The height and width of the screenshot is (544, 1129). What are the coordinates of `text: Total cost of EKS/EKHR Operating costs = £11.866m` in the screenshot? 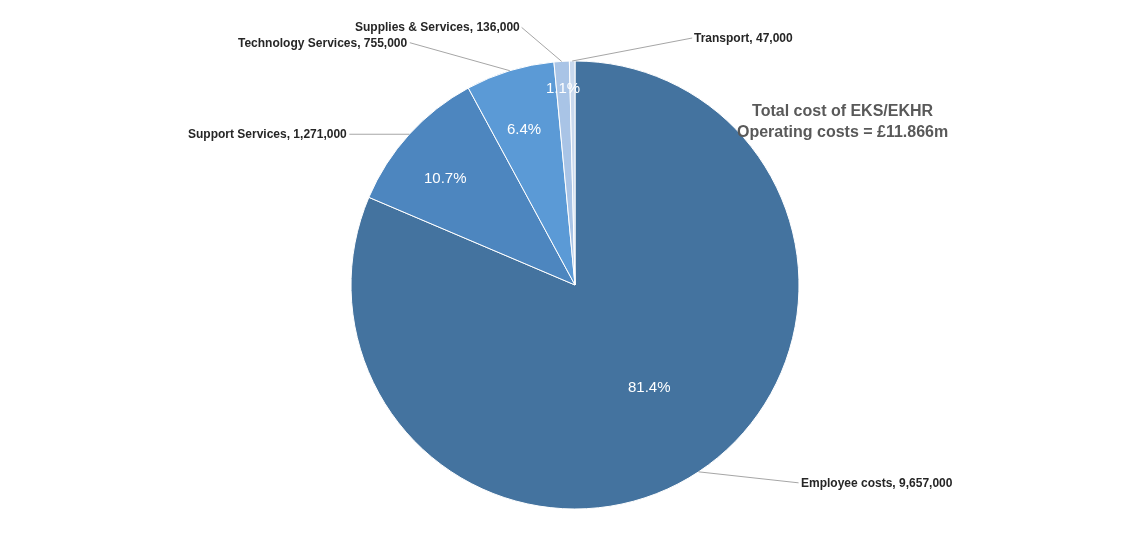 It's located at (843, 121).